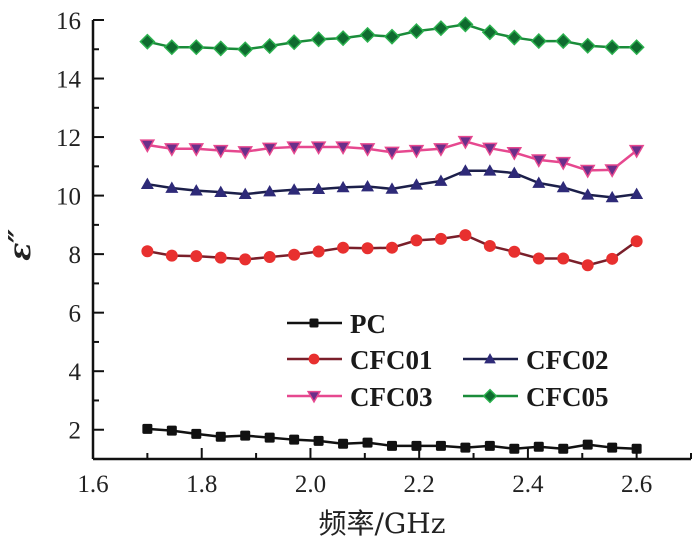 The width and height of the screenshot is (700, 544). I want to click on legend: PC CFC01 CFC02 CFC03 CFC05, so click(448, 360).